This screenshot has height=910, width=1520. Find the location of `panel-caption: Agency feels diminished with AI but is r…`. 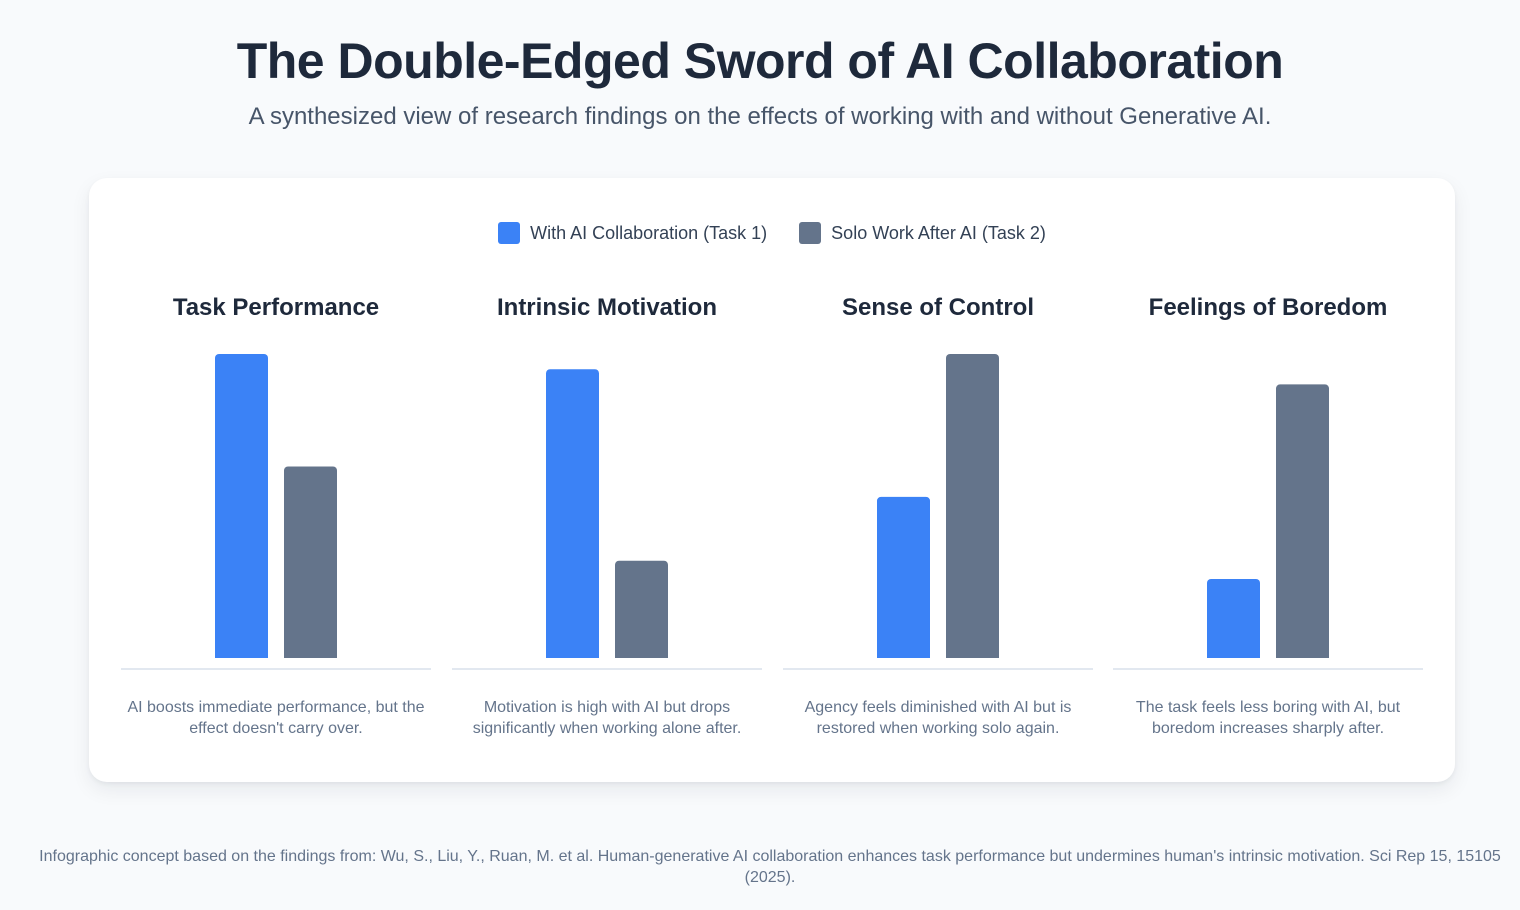

panel-caption: Agency feels diminished with AI but is r… is located at coordinates (938, 718).